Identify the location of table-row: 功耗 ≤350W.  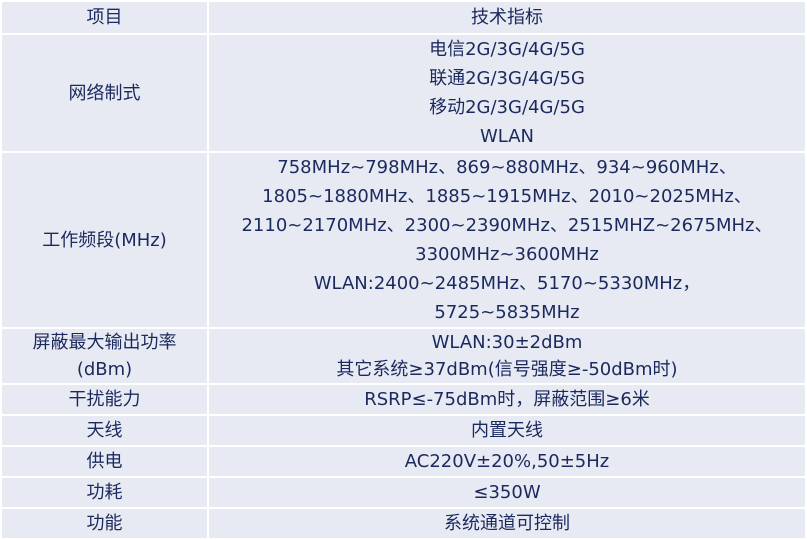
(403, 492).